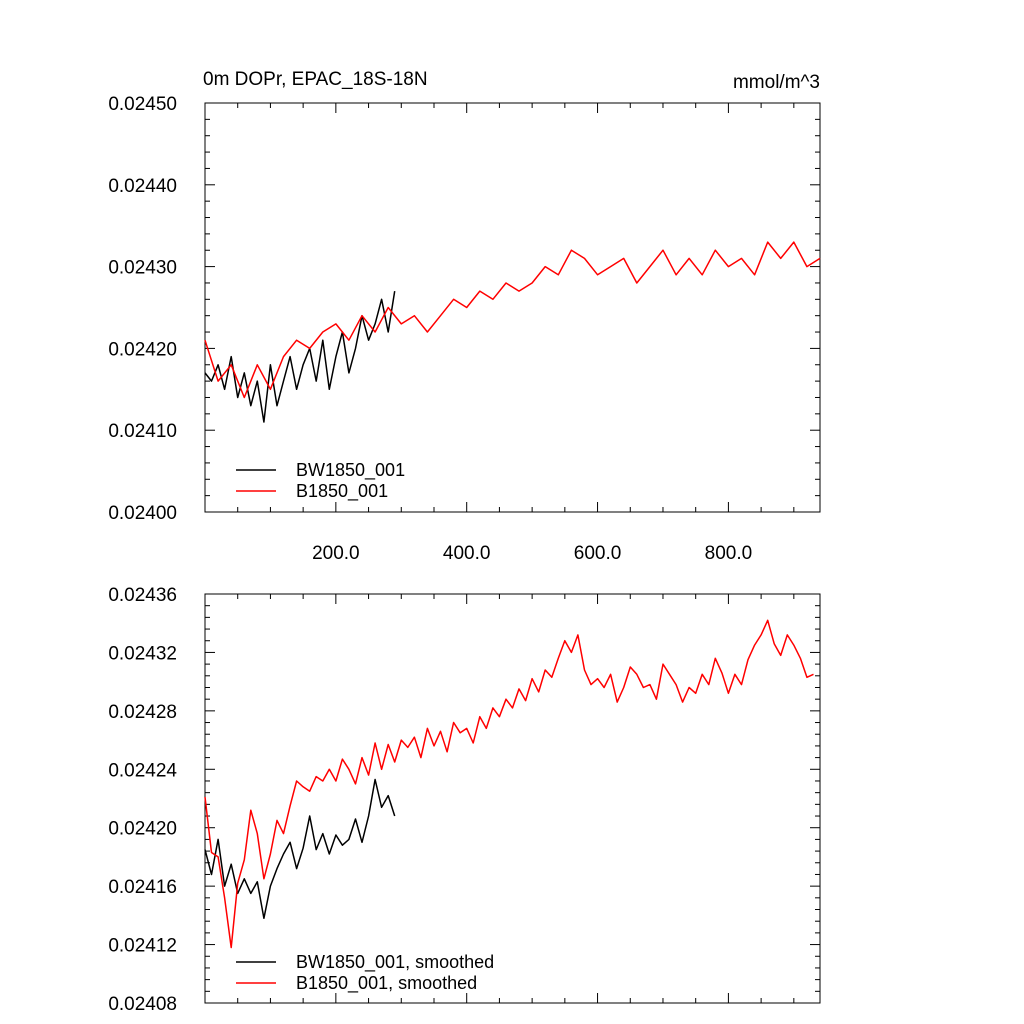 This screenshot has width=1024, height=1024. I want to click on y-tick-label: 0.02450, so click(142, 104).